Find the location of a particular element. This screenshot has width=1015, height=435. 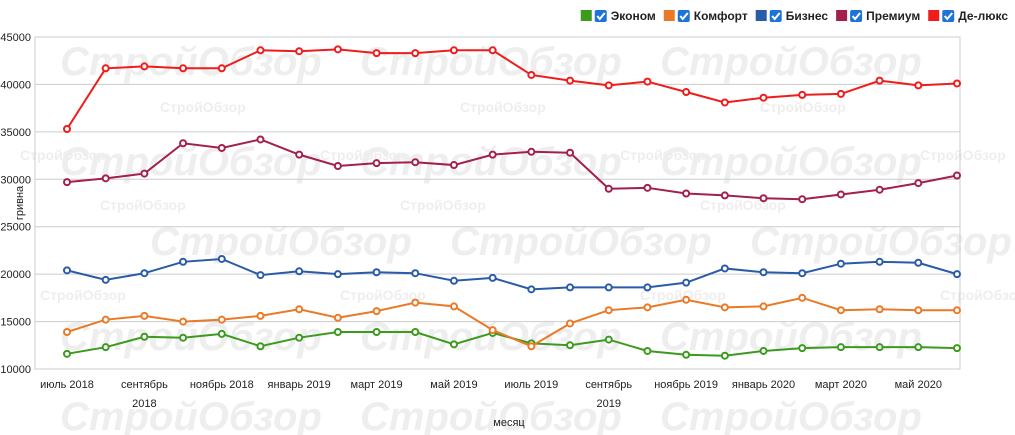

y-tick-label: 25000 is located at coordinates (15, 228).